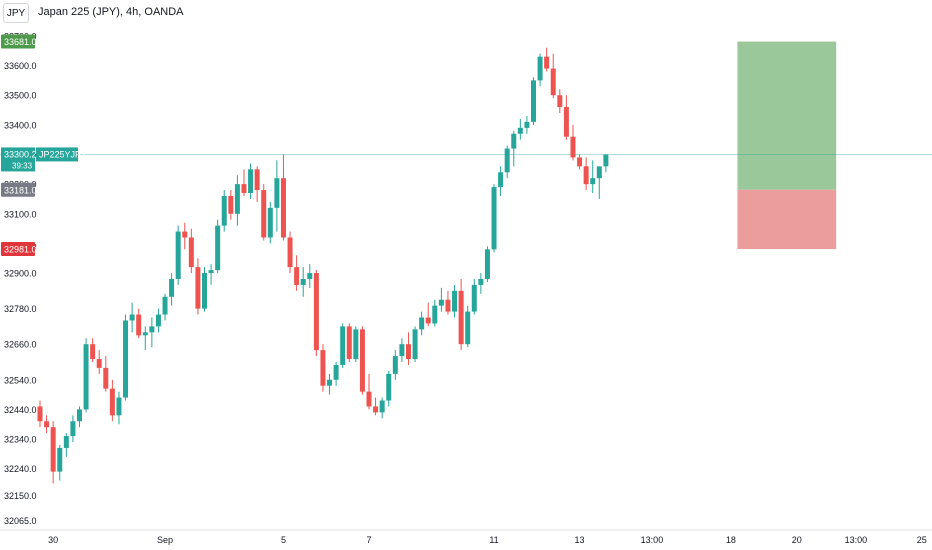  I want to click on y-tick-label: 32340.0, so click(20, 440).